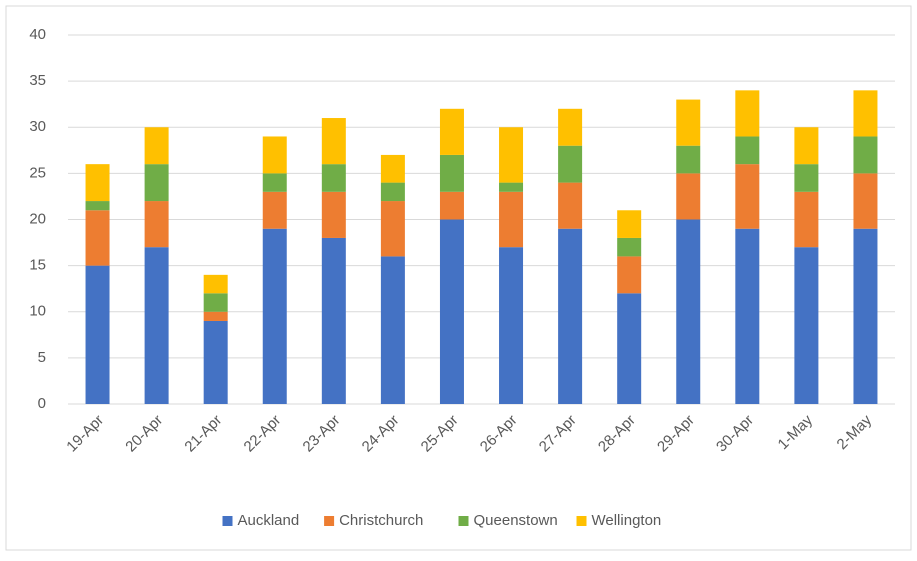 This screenshot has height=561, width=917. Describe the element at coordinates (37, 265) in the screenshot. I see `y-tick-label: 15` at that location.